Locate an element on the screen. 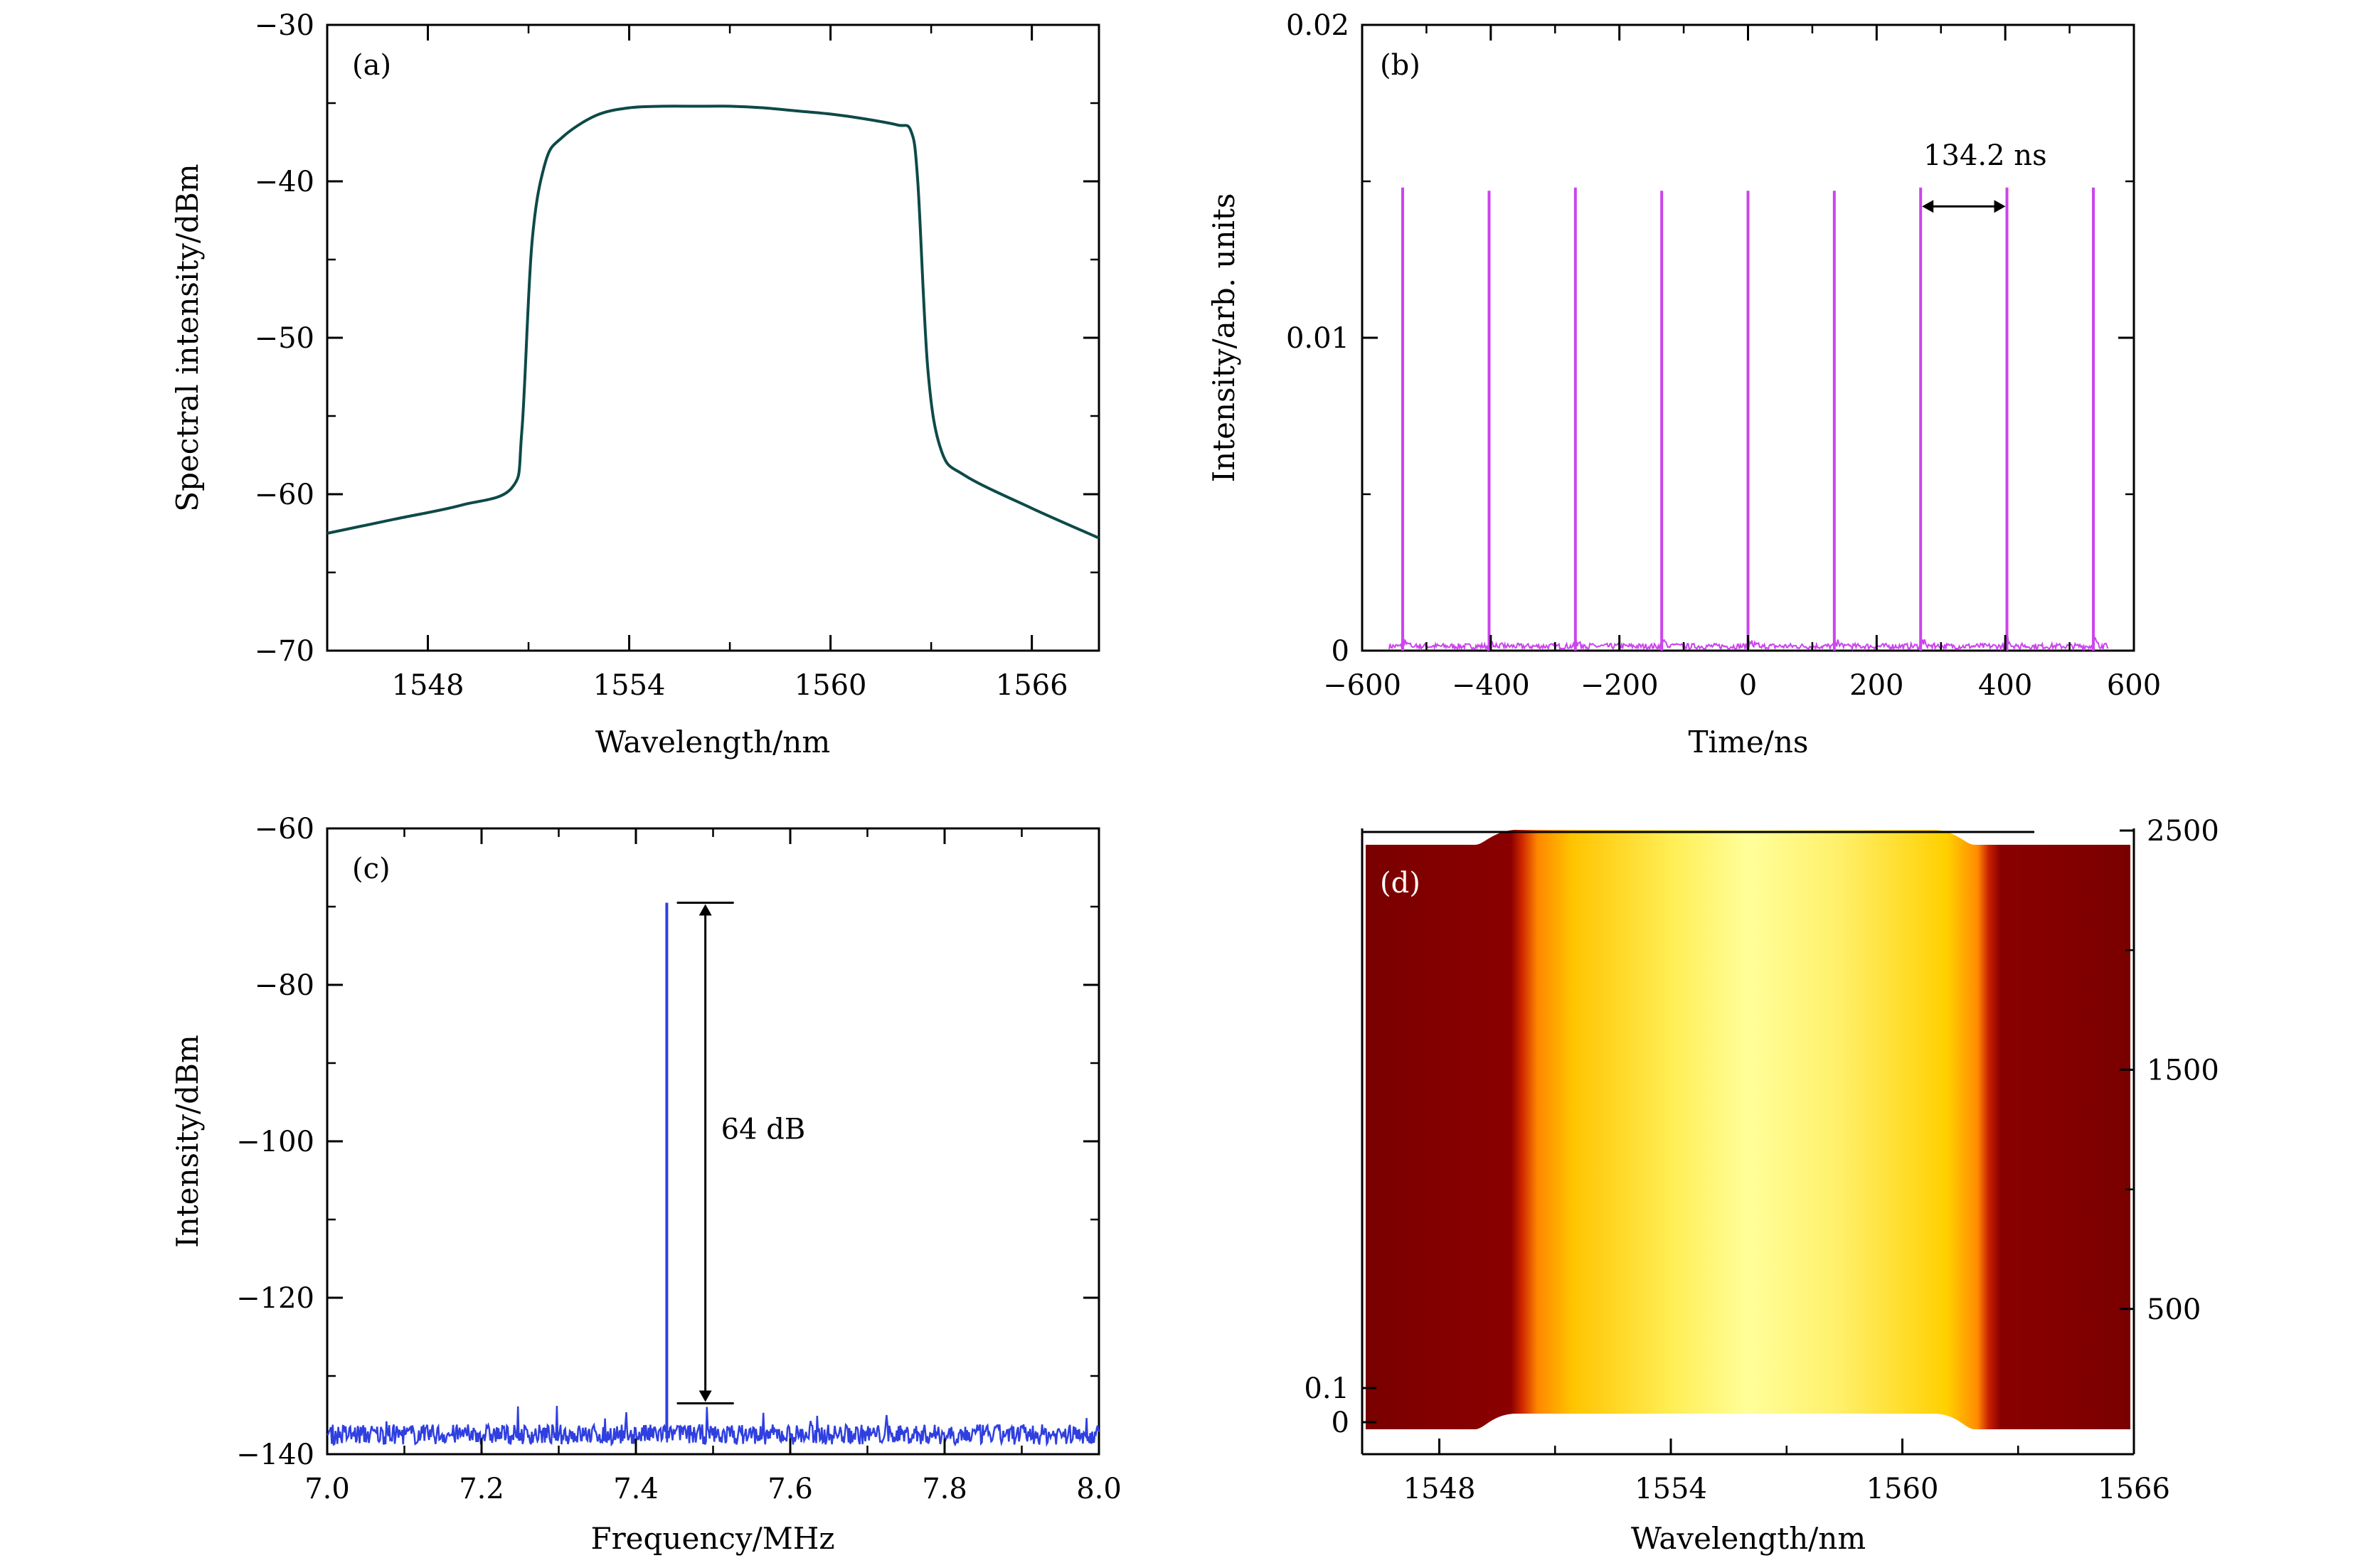 The width and height of the screenshot is (2380, 1558). panel-b-ytick-label: 0.01 is located at coordinates (1317, 338).